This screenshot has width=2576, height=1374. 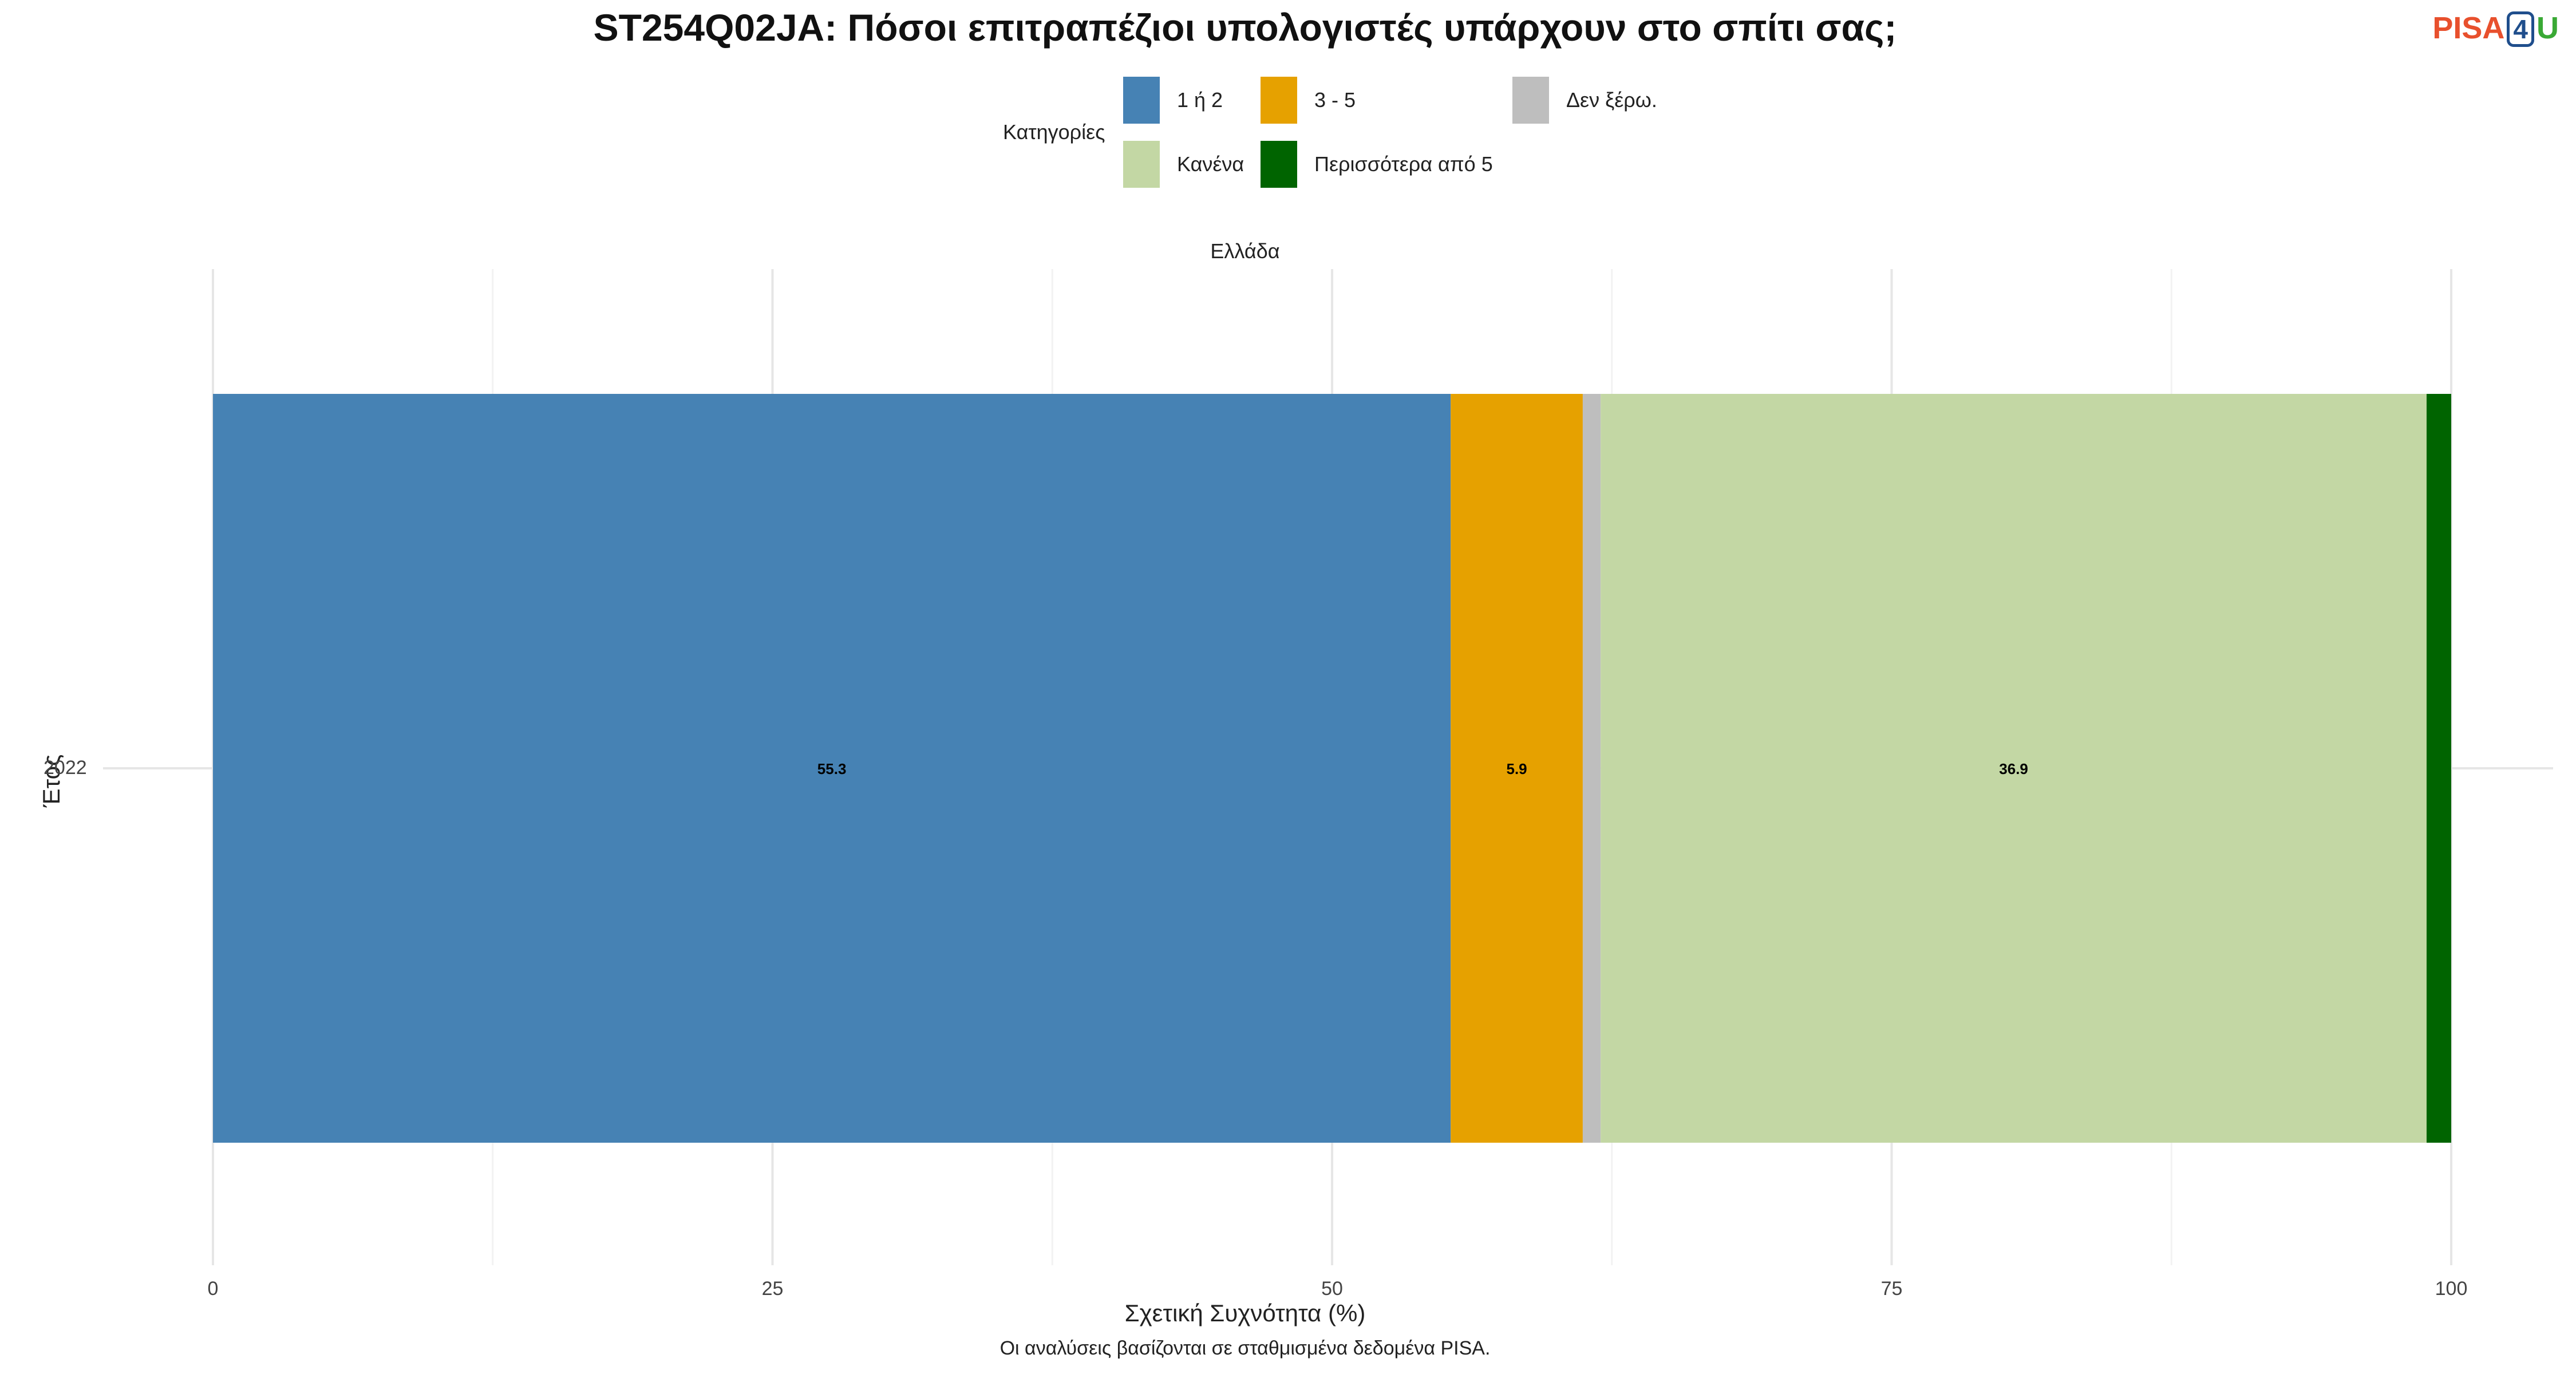 I want to click on legend-label: Δεν ξέρω., so click(x=1611, y=100).